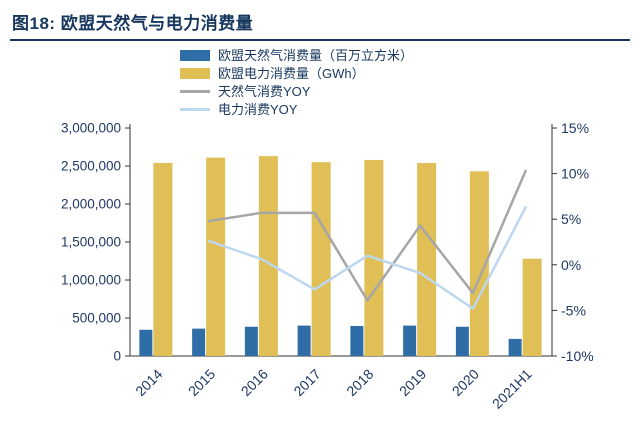 The height and width of the screenshot is (442, 640). Describe the element at coordinates (91, 280) in the screenshot. I see `left-axis-label: 1,000,000` at that location.